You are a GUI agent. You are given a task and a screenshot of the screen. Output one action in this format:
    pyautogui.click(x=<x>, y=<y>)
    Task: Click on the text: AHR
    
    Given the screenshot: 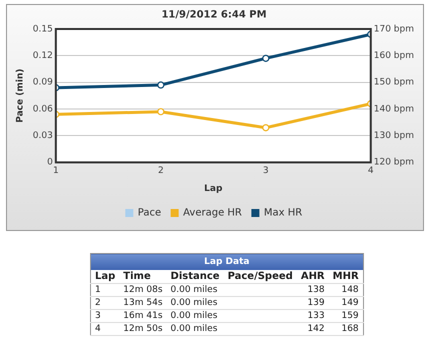 What is the action you would take?
    pyautogui.click(x=312, y=277)
    